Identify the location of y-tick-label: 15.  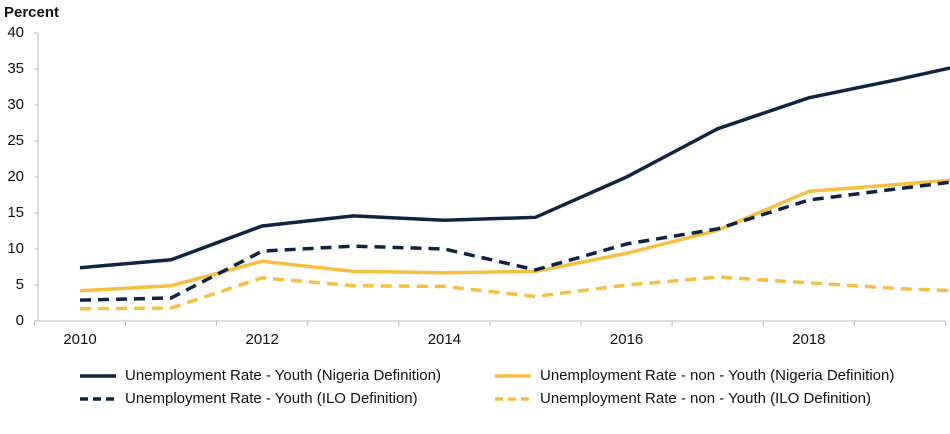
(15, 212).